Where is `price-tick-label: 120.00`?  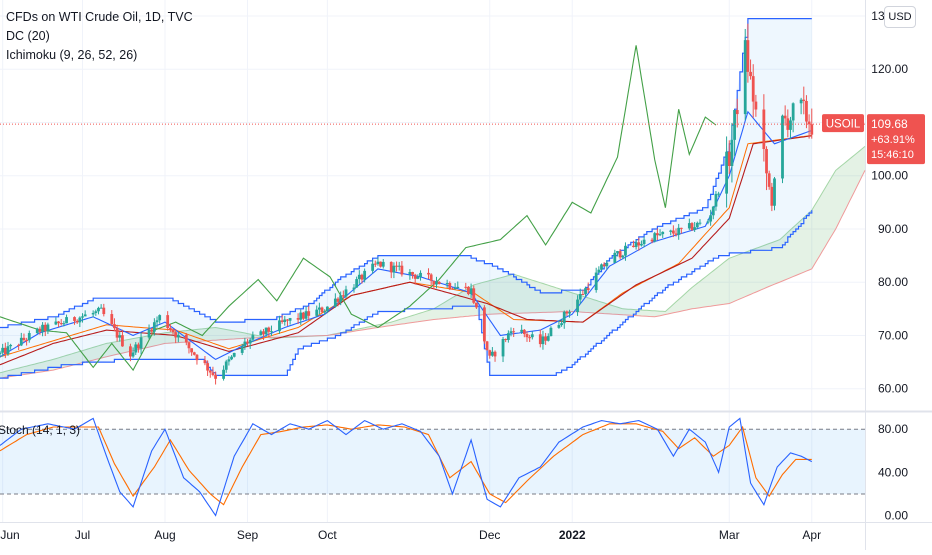
price-tick-label: 120.00 is located at coordinates (889, 69).